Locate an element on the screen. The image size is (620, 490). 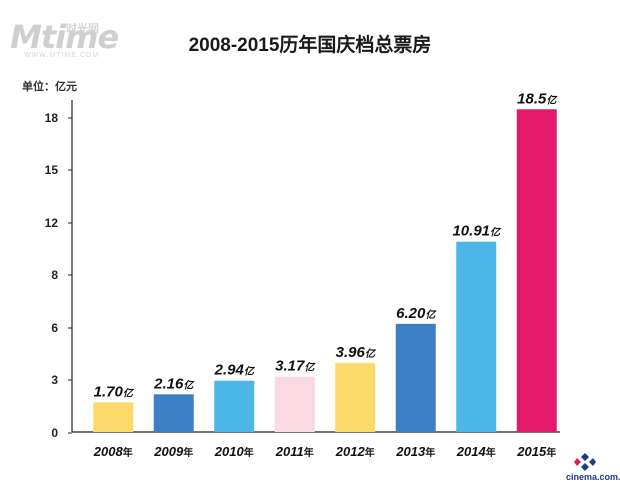
source-label: cinema.com.cn is located at coordinates (593, 477).